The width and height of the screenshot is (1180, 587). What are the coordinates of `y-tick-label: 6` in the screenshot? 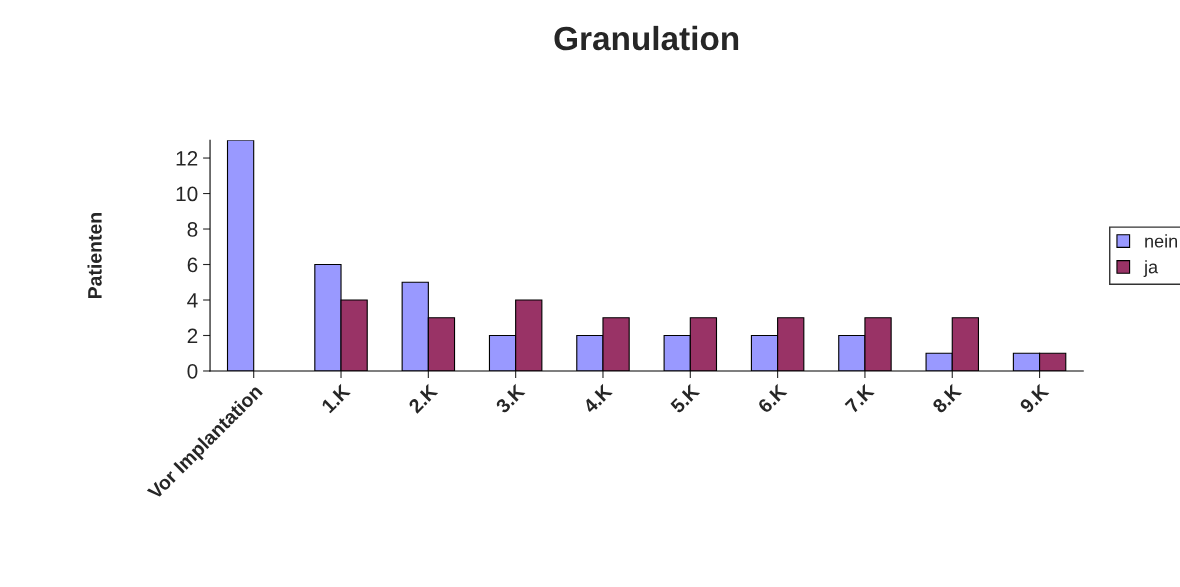 It's located at (192, 265).